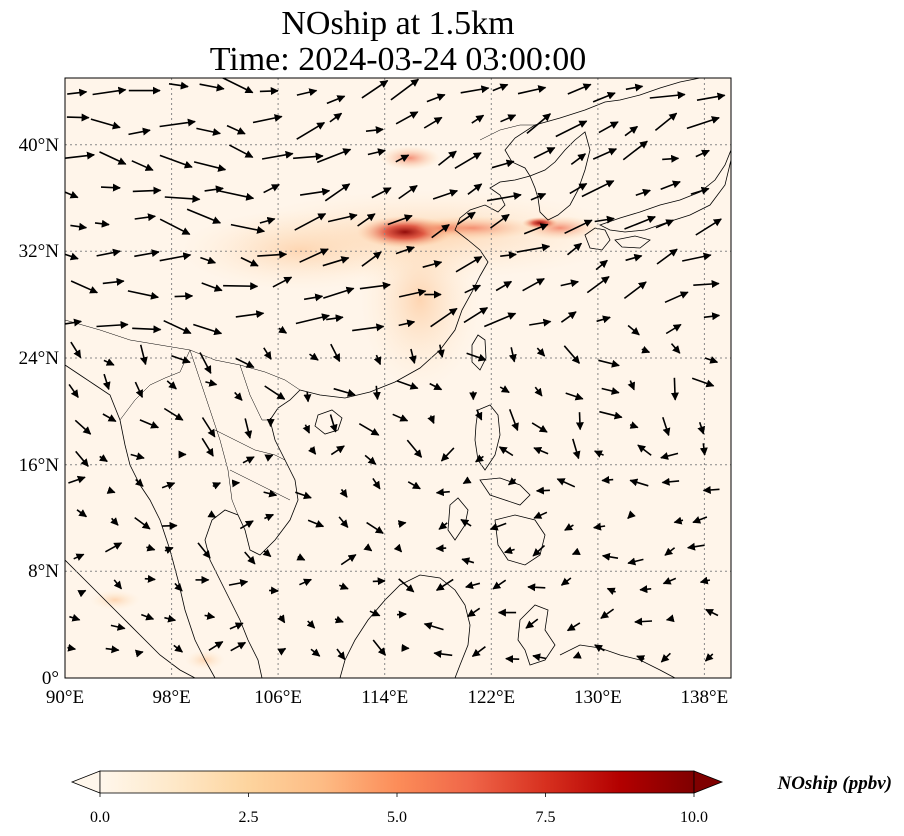 This screenshot has height=836, width=904. I want to click on colorbar-tick-label: 0.0, so click(100, 817).